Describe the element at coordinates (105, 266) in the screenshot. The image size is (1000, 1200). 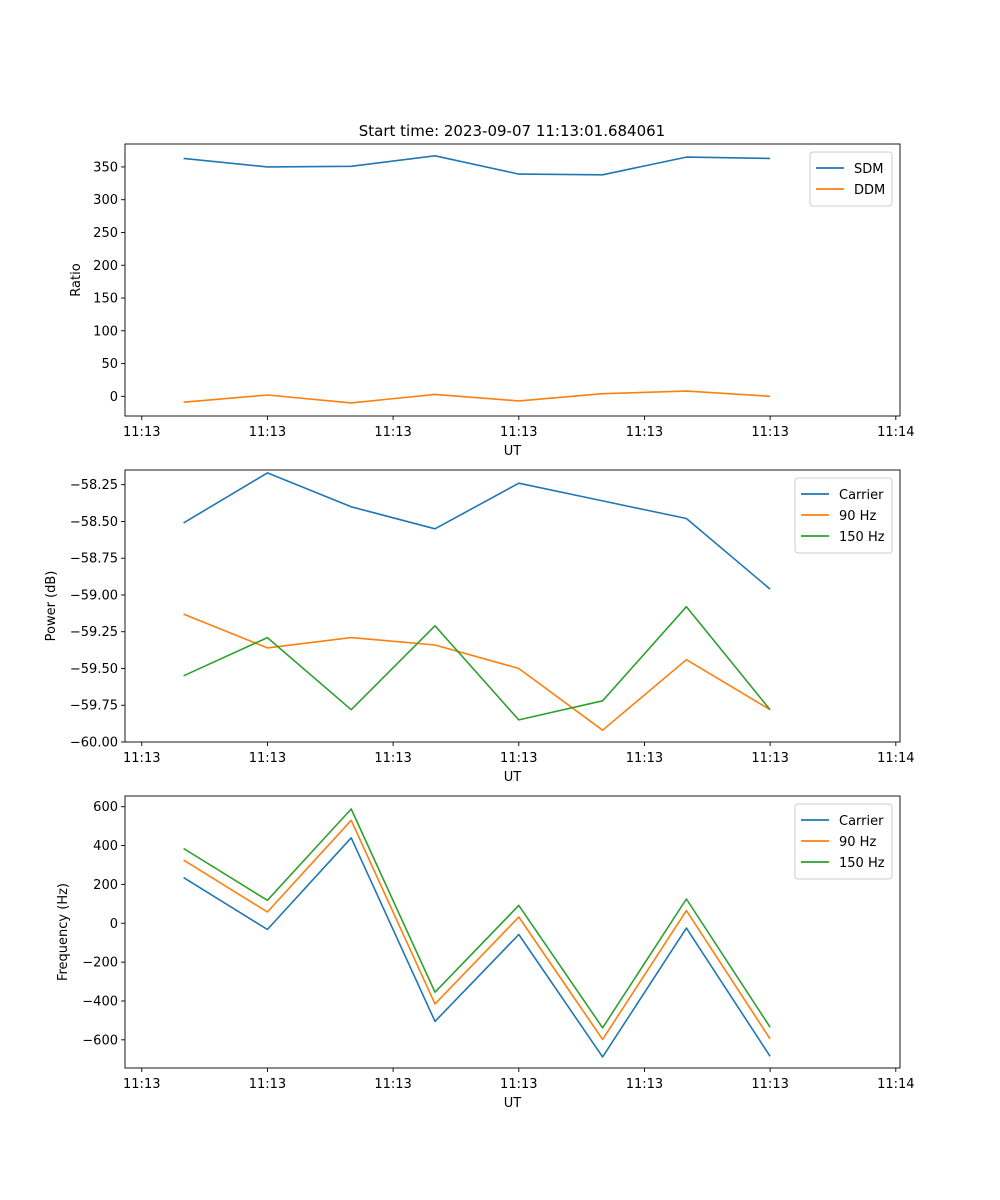
I see `ratio-y-tick-label: 200` at that location.